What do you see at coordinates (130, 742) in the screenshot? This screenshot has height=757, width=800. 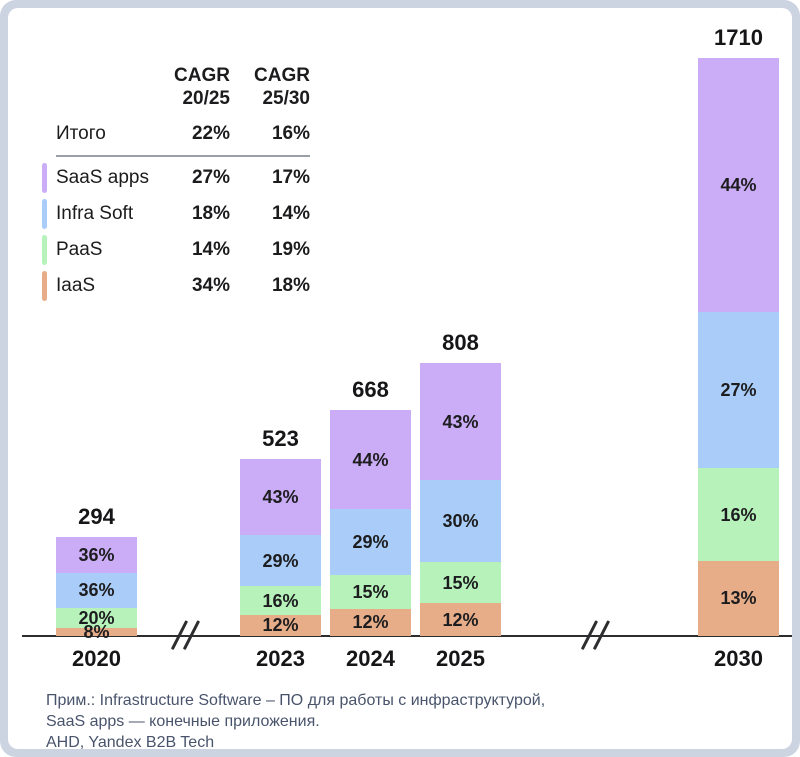 I see `footnote-line-3: AHD, Yandex B2B Tech` at bounding box center [130, 742].